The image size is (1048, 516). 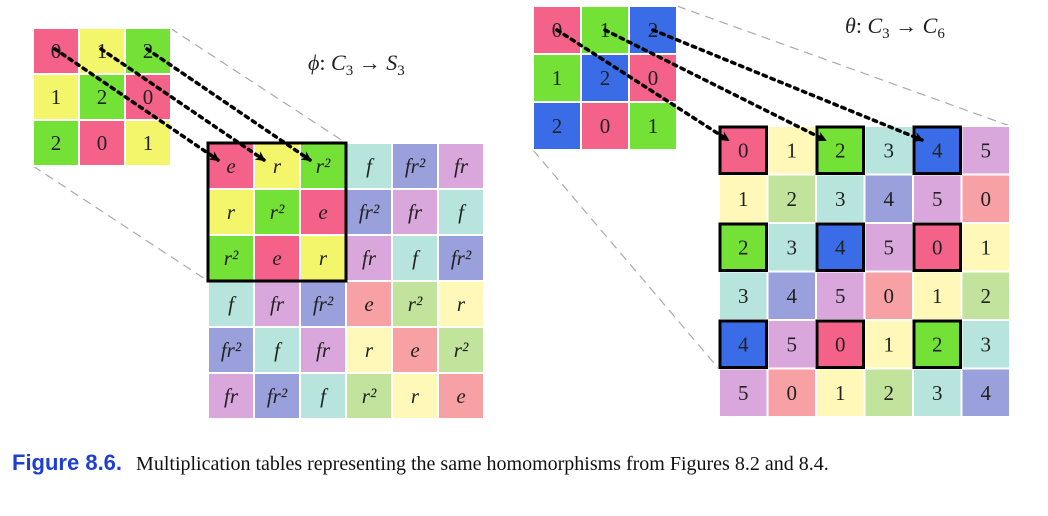 What do you see at coordinates (895, 27) in the screenshot?
I see `right-map-label: θ: C3 → C6` at bounding box center [895, 27].